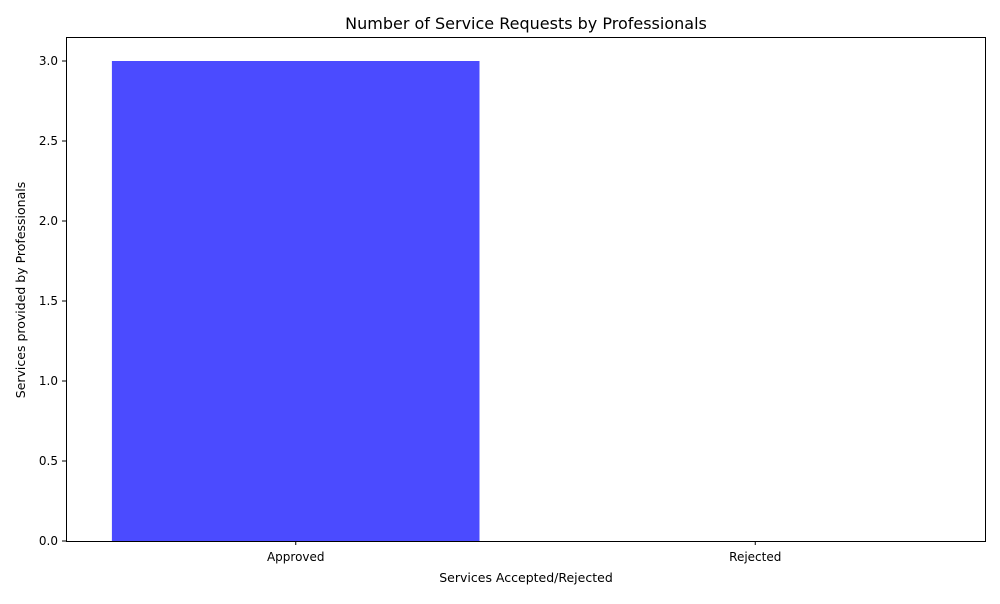  Describe the element at coordinates (48, 221) in the screenshot. I see `y-tick-label: 2.0` at that location.